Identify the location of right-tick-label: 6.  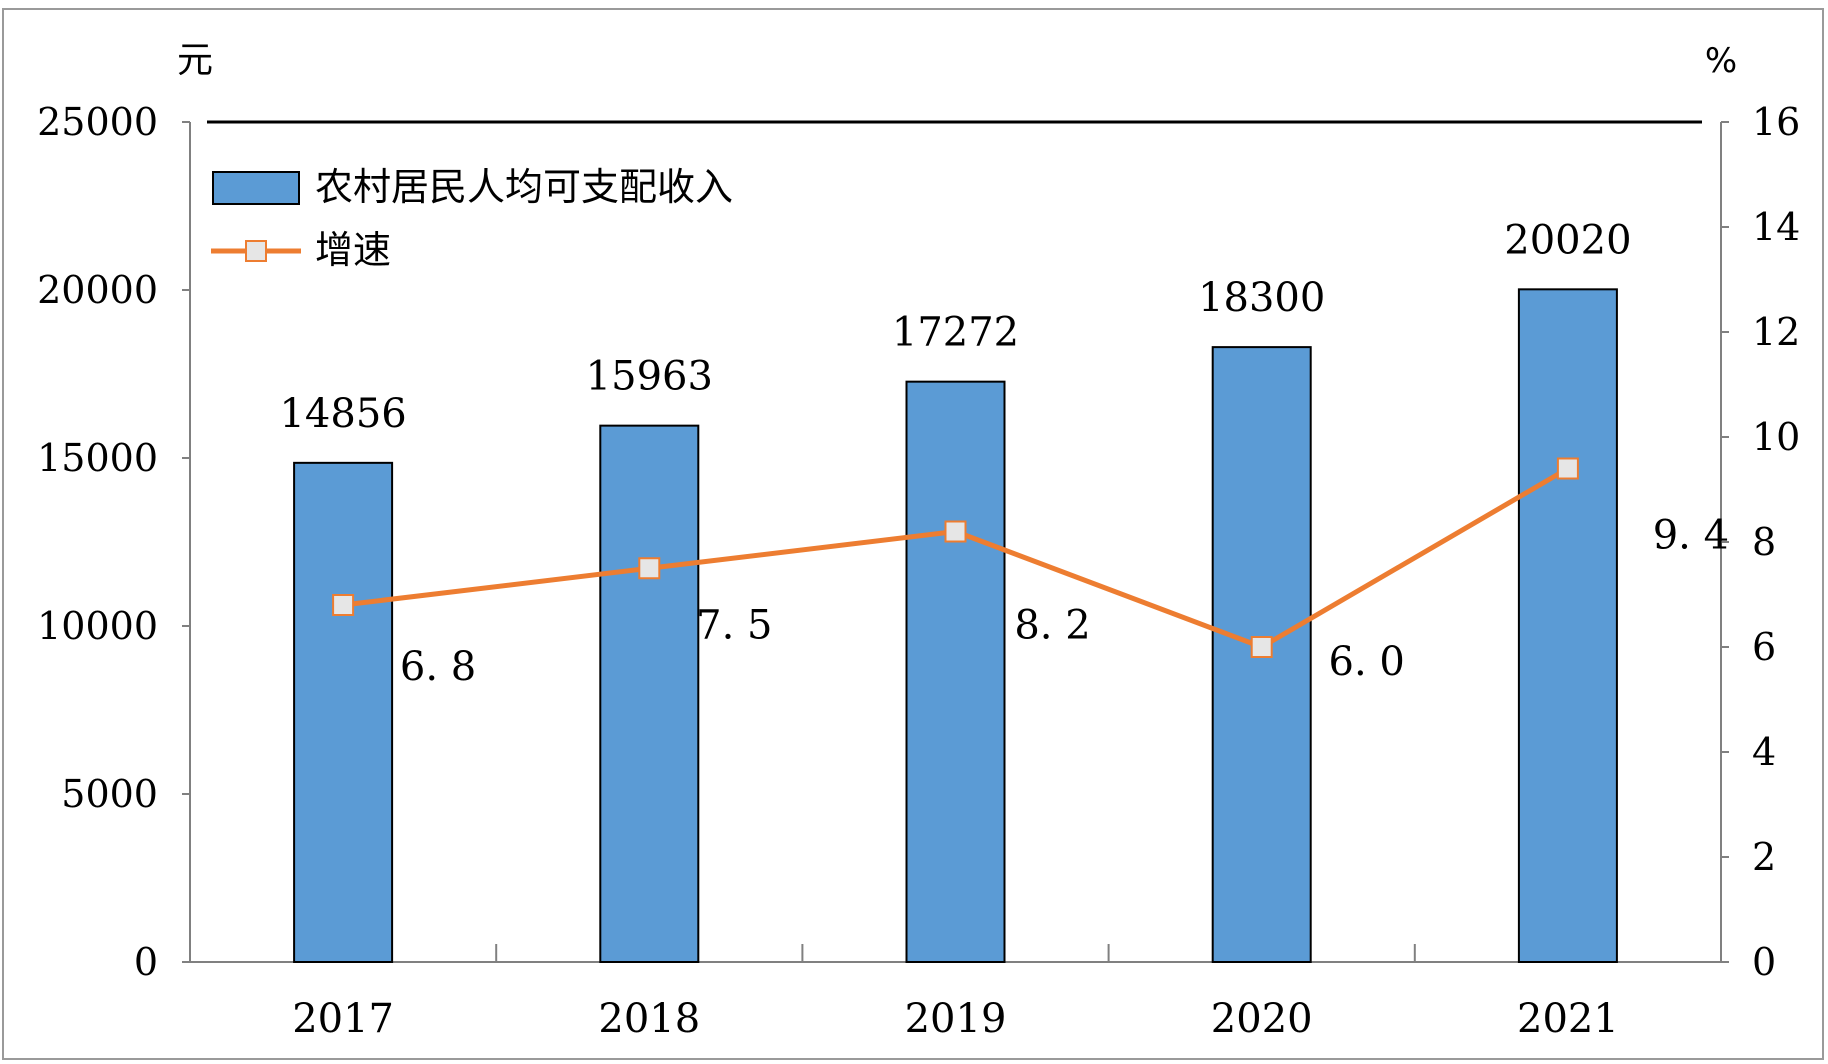
(1764, 647).